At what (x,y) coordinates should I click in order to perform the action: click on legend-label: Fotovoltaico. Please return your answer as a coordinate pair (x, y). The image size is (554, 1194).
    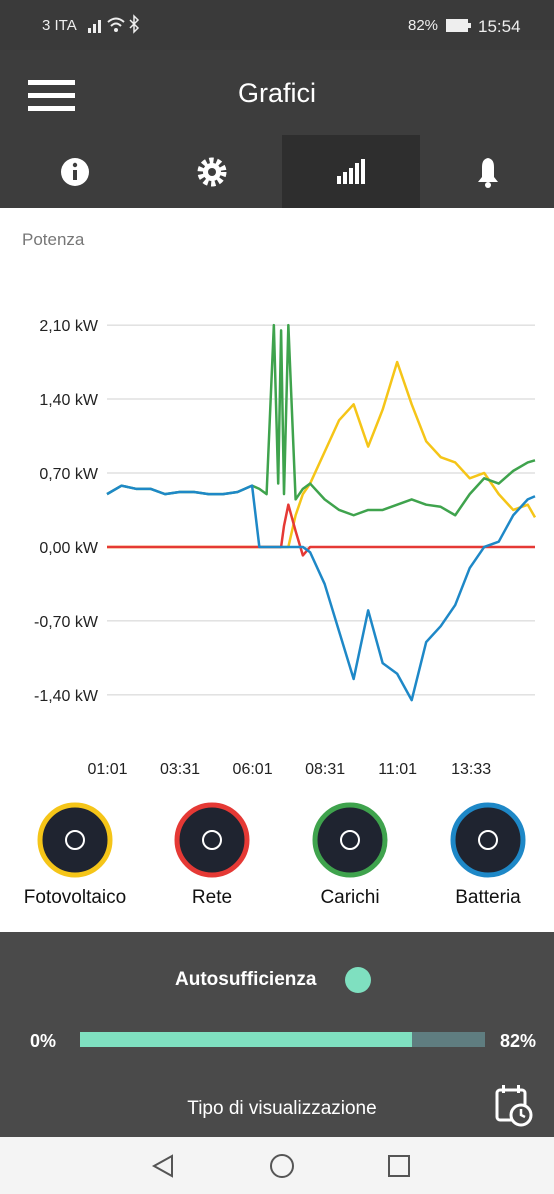
    Looking at the image, I should click on (75, 897).